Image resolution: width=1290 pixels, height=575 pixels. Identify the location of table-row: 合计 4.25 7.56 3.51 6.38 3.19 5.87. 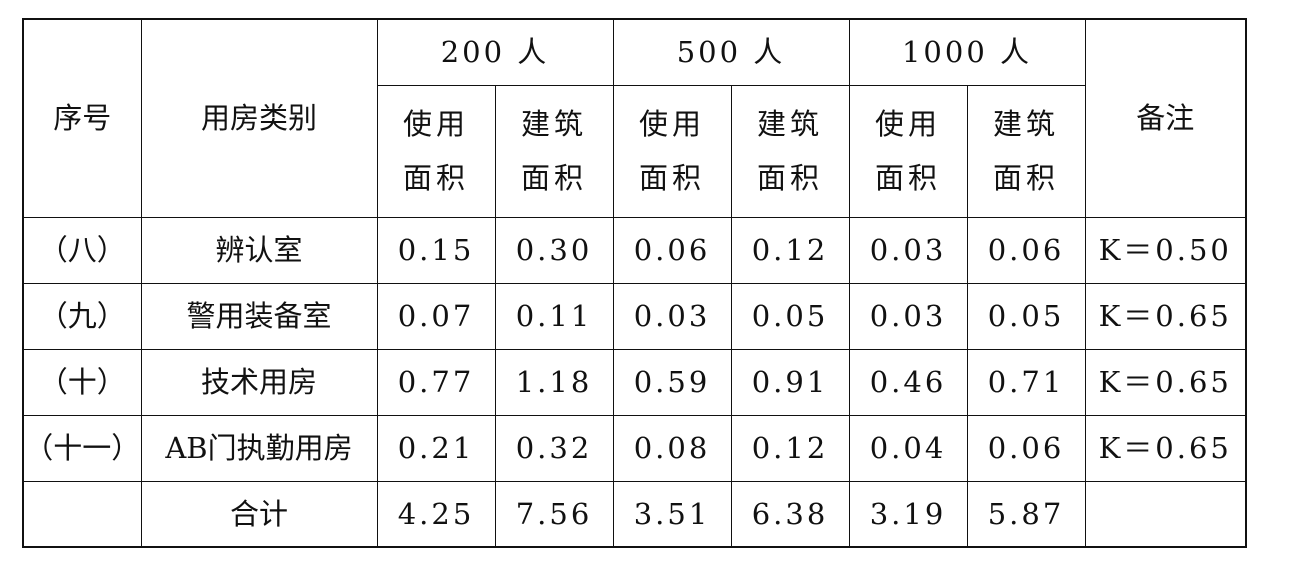
(634, 514).